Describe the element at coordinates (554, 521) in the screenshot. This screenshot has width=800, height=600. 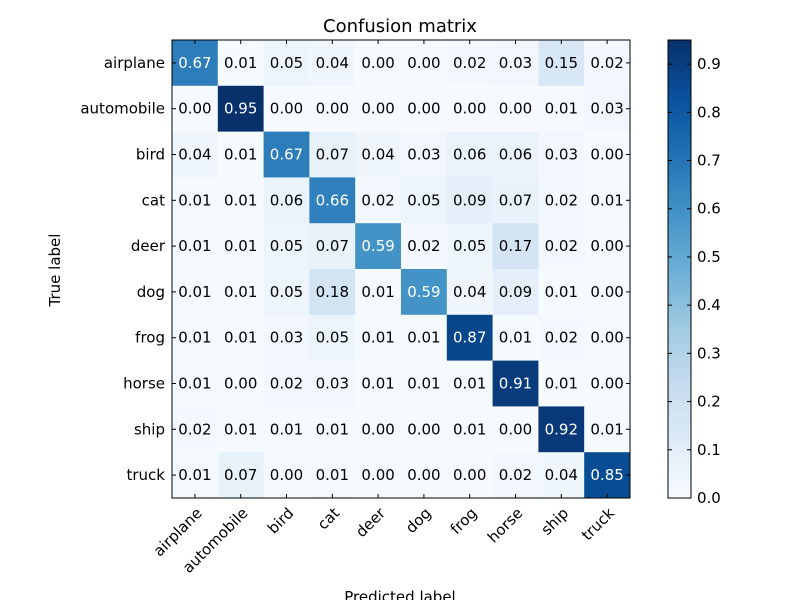
I see `x-tick-label: ship` at that location.